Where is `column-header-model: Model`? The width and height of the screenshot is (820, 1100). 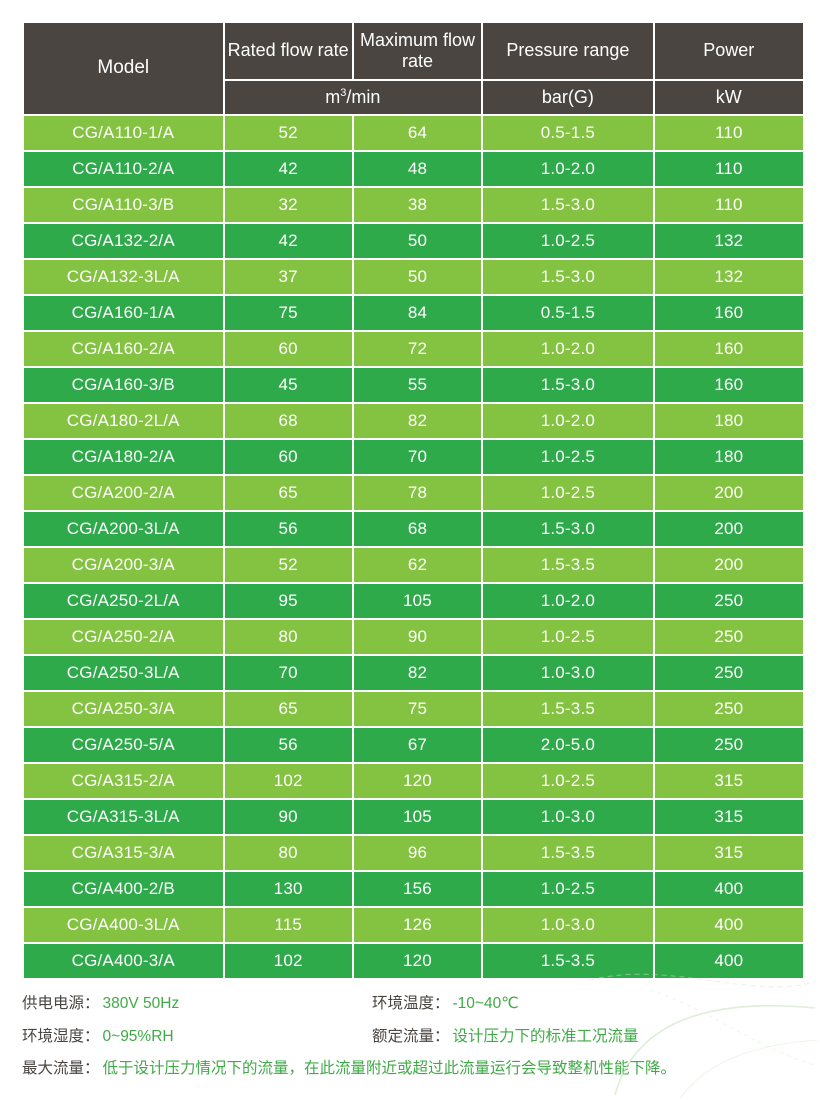 column-header-model: Model is located at coordinates (123, 68).